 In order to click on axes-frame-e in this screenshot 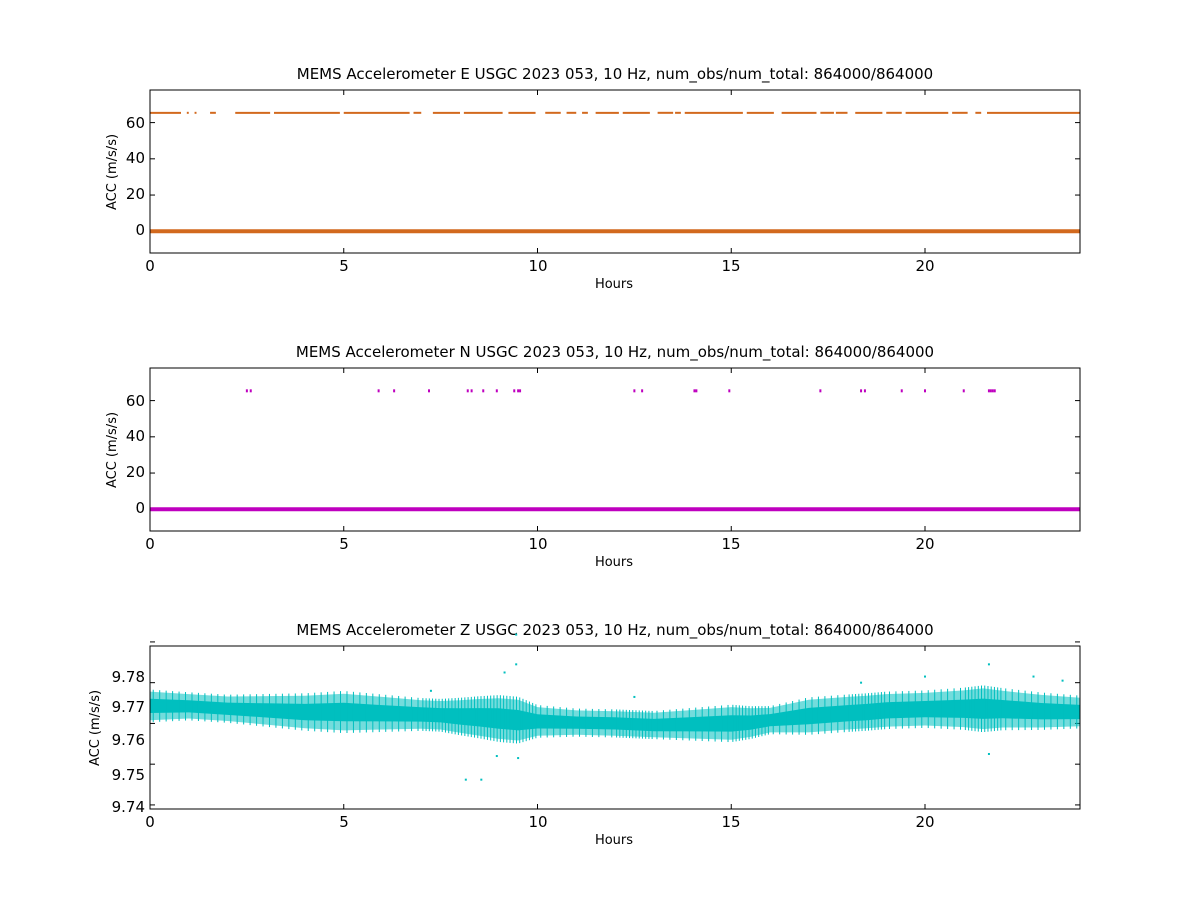, I will do `click(615, 171)`.